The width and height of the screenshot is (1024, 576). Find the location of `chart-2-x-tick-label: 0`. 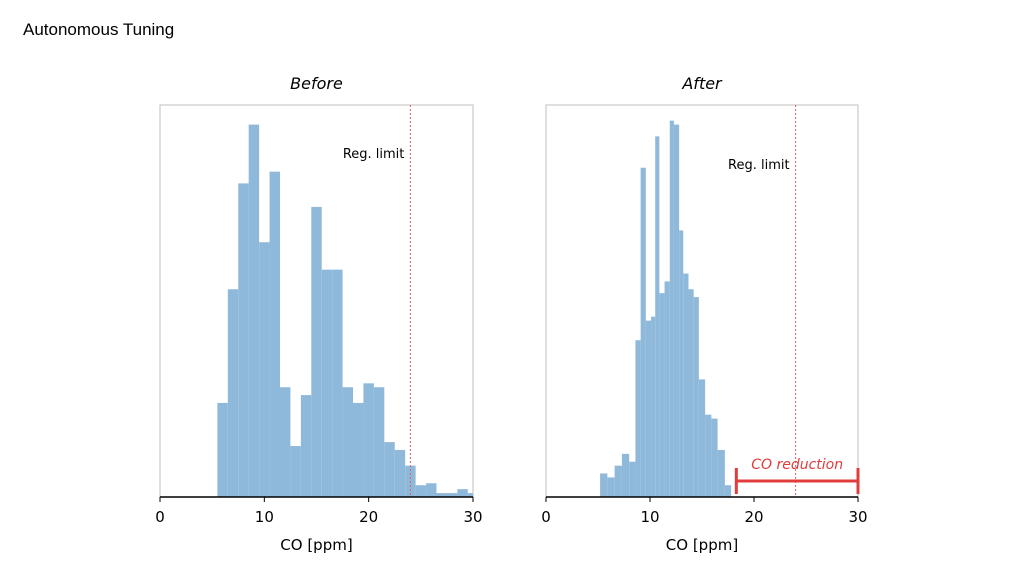

chart-2-x-tick-label: 0 is located at coordinates (546, 517).